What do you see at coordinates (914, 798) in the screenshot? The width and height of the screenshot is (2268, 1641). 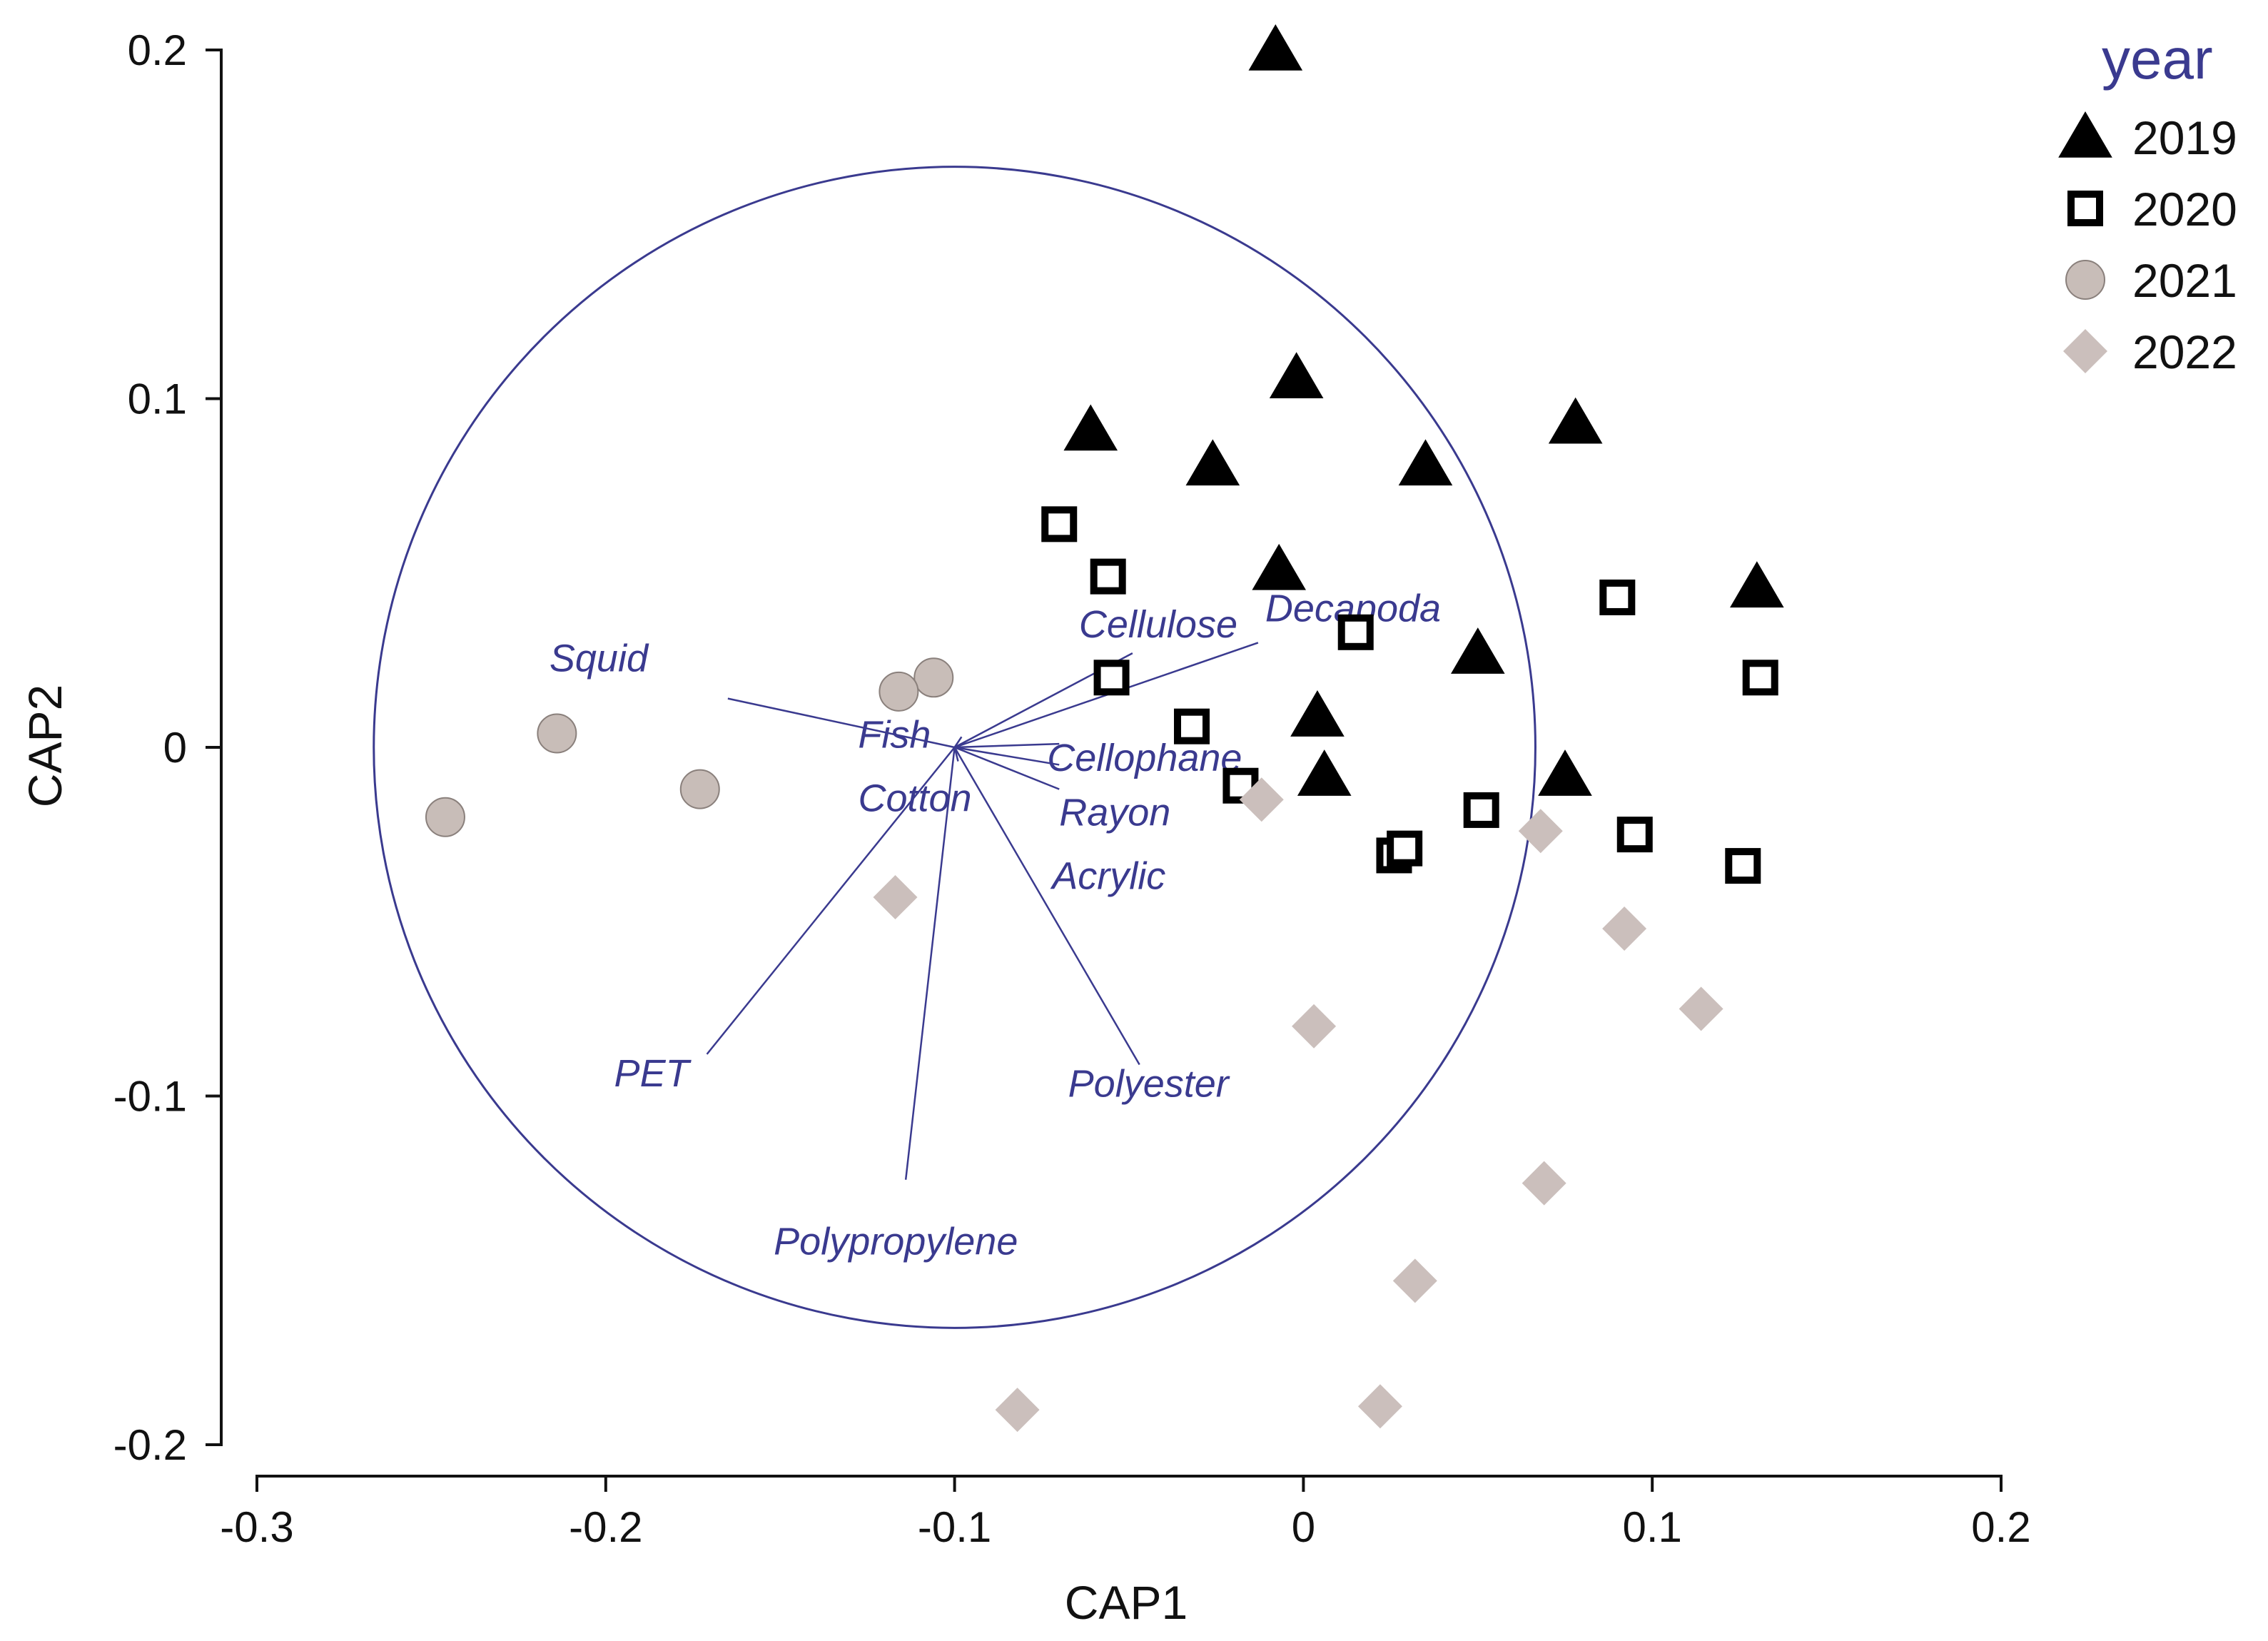 I see `vector-label-cotton: Cotton` at bounding box center [914, 798].